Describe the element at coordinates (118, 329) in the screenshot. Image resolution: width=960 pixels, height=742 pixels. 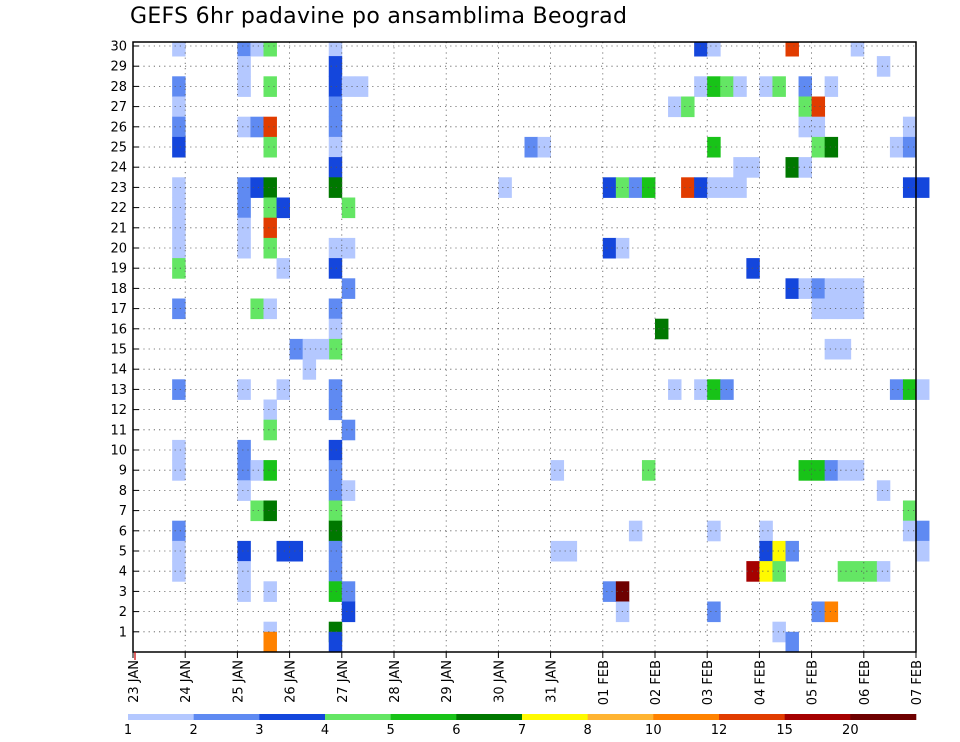
I see `y-tick-label: 16` at that location.